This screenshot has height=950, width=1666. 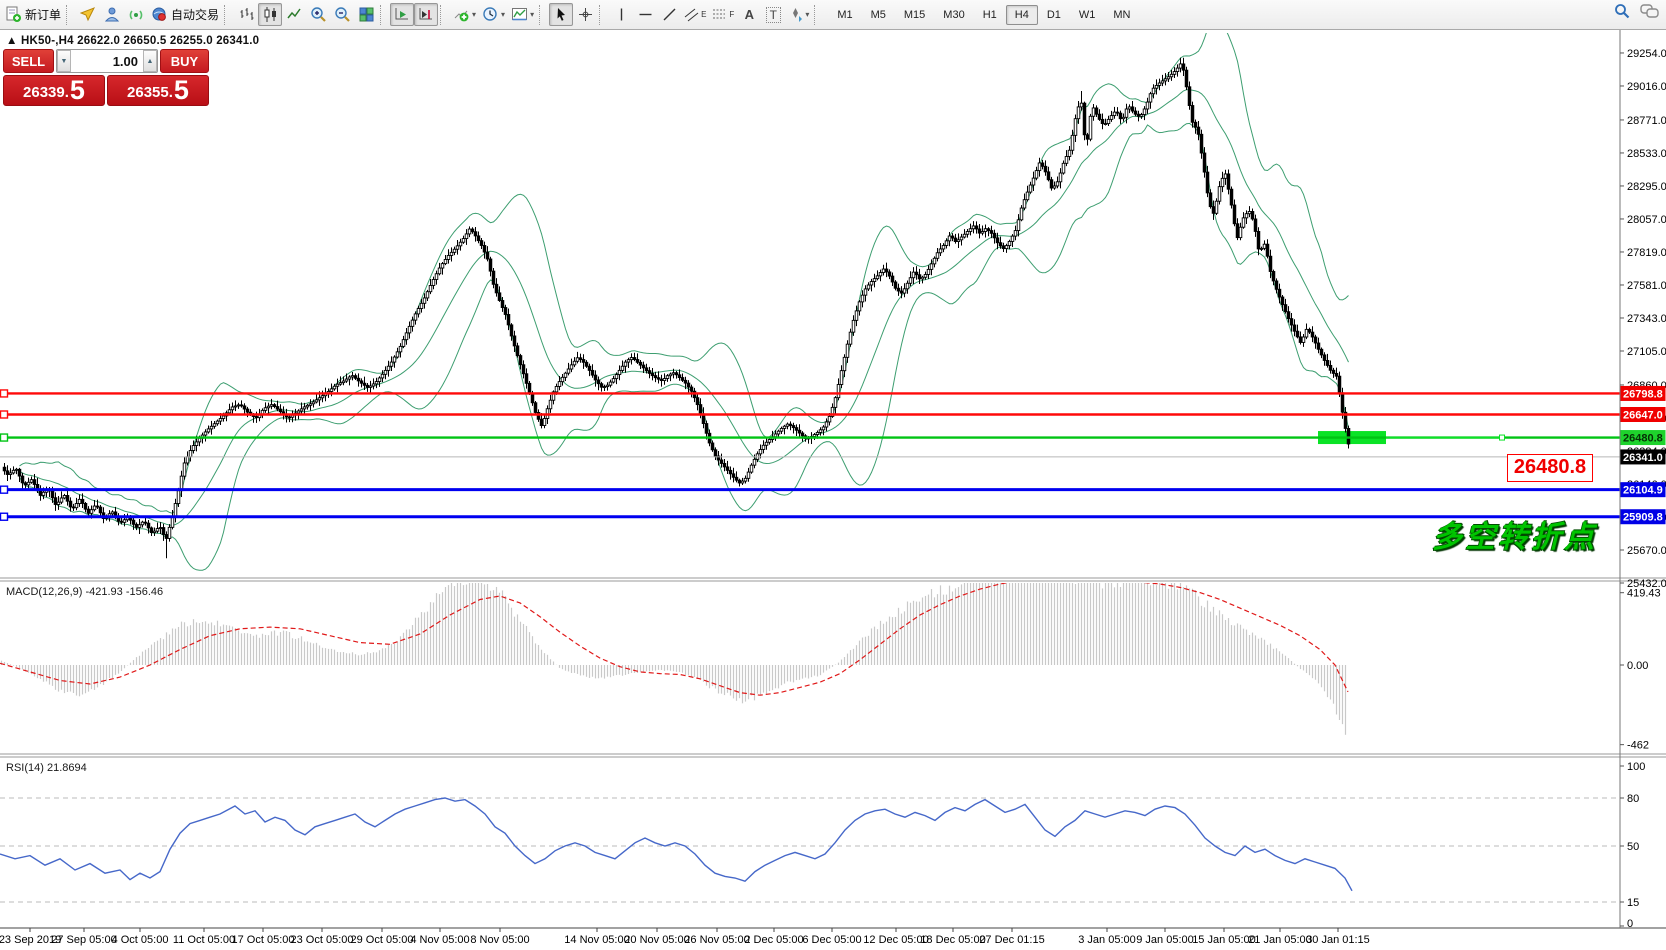 I want to click on timeframe-m30: M30, so click(x=954, y=14).